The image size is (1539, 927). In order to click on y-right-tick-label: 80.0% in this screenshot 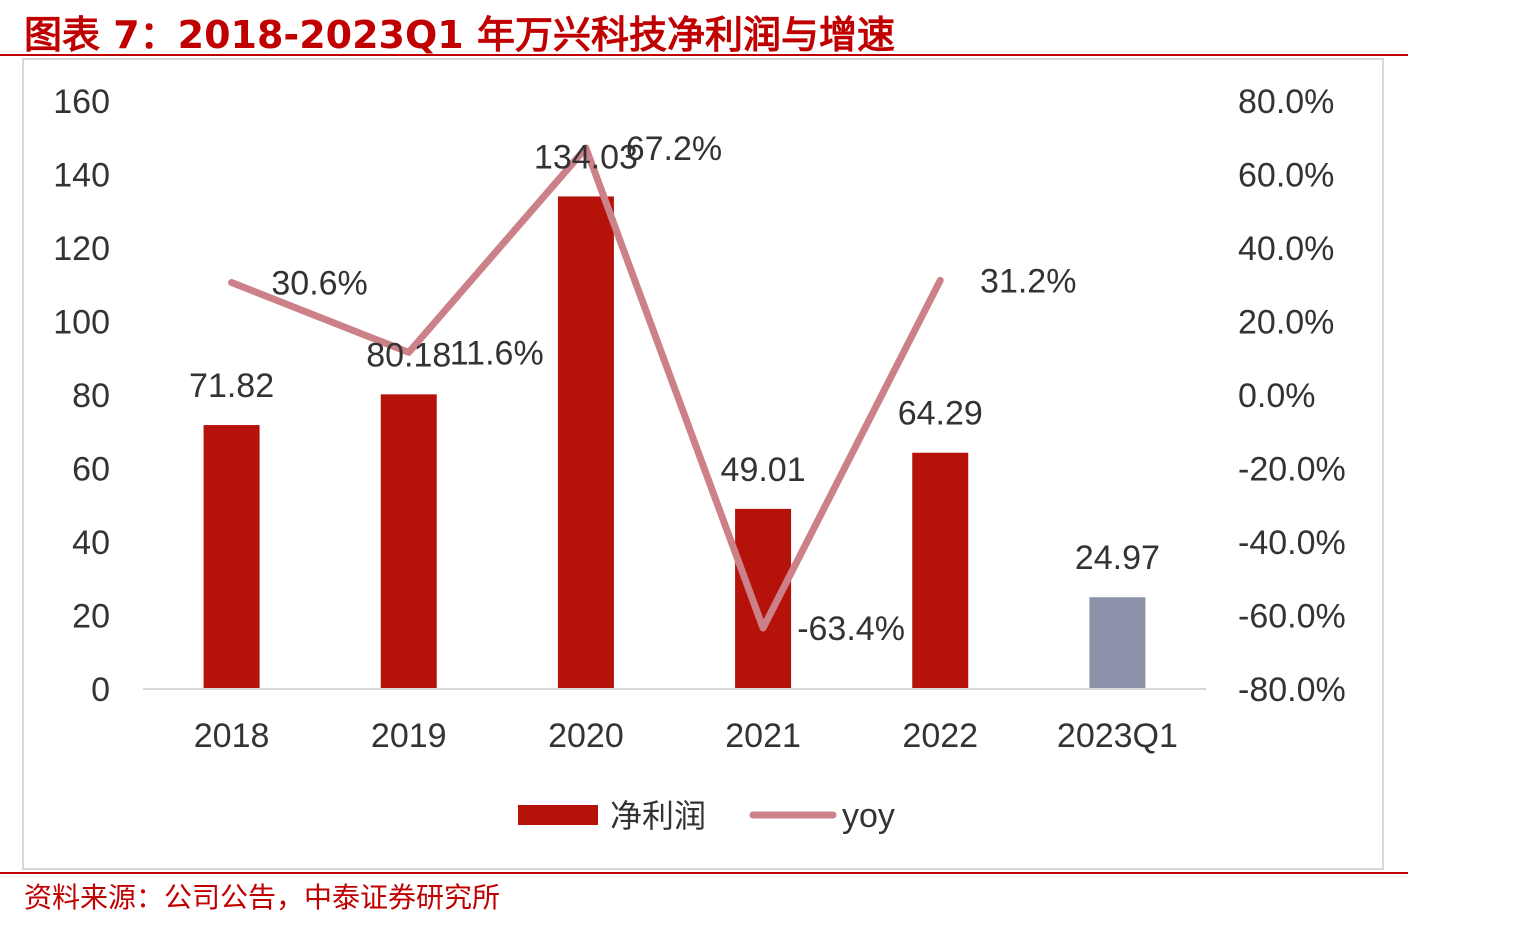, I will do `click(1286, 102)`.